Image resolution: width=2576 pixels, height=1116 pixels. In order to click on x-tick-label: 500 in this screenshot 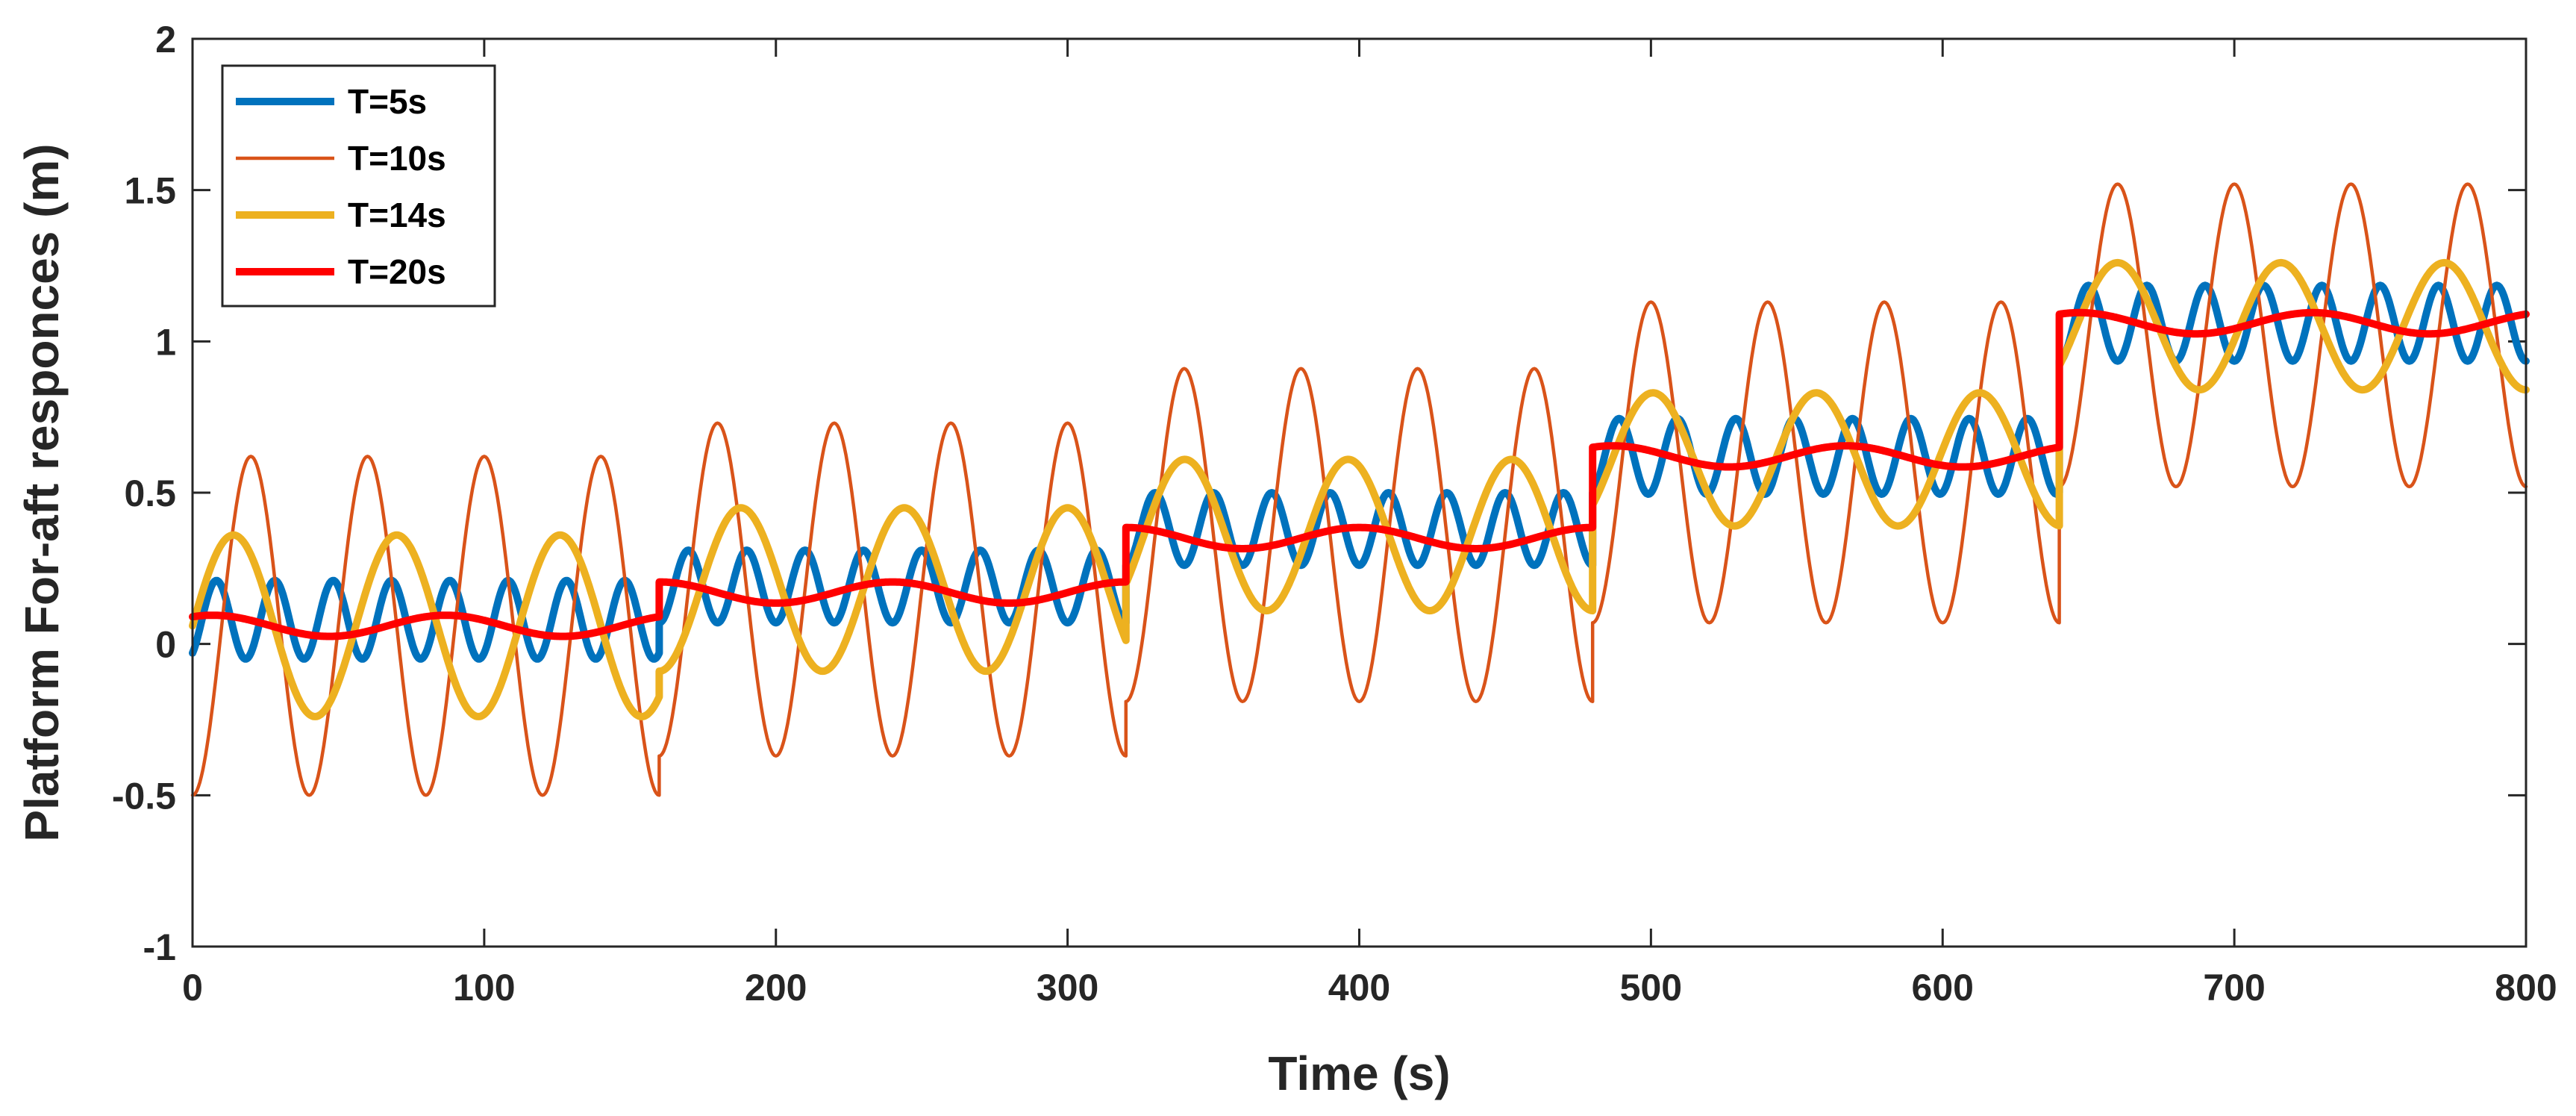, I will do `click(1651, 988)`.